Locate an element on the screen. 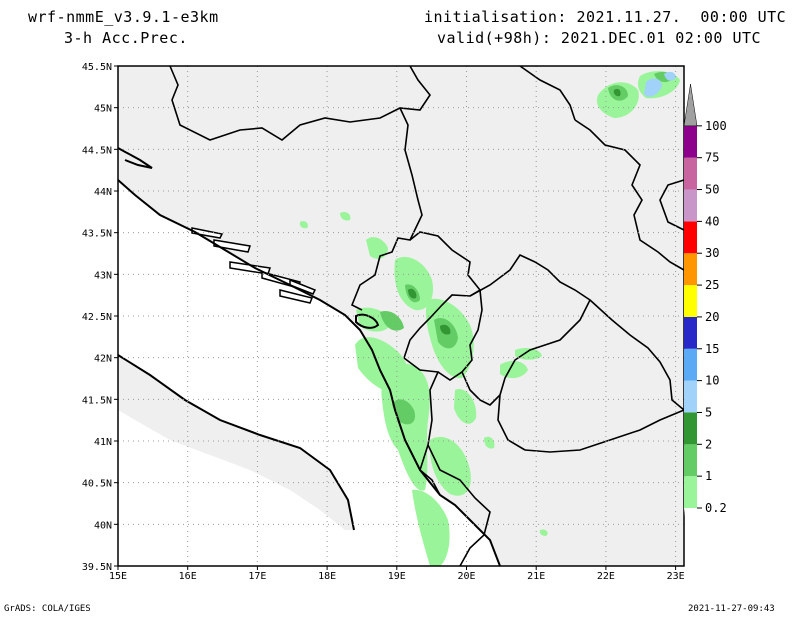  colorbar-label: 10 is located at coordinates (712, 381).